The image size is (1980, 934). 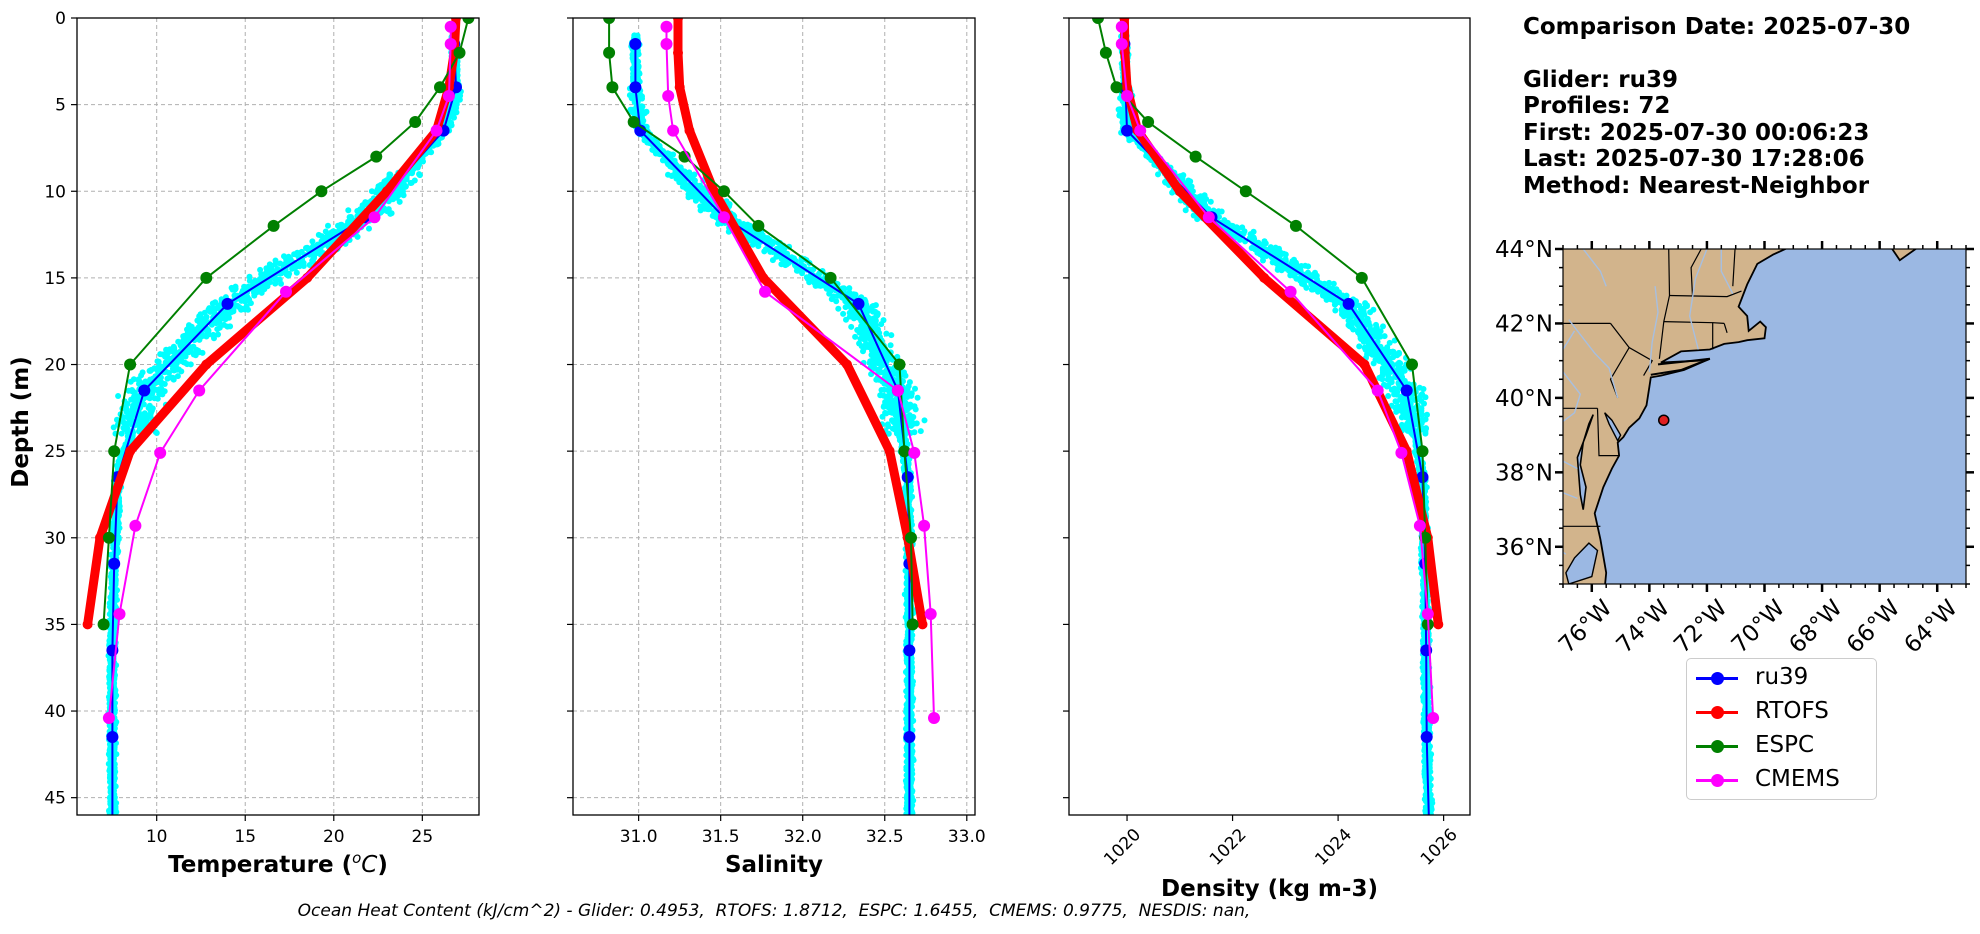 What do you see at coordinates (55, 712) in the screenshot?
I see `y-tick-label: 40` at bounding box center [55, 712].